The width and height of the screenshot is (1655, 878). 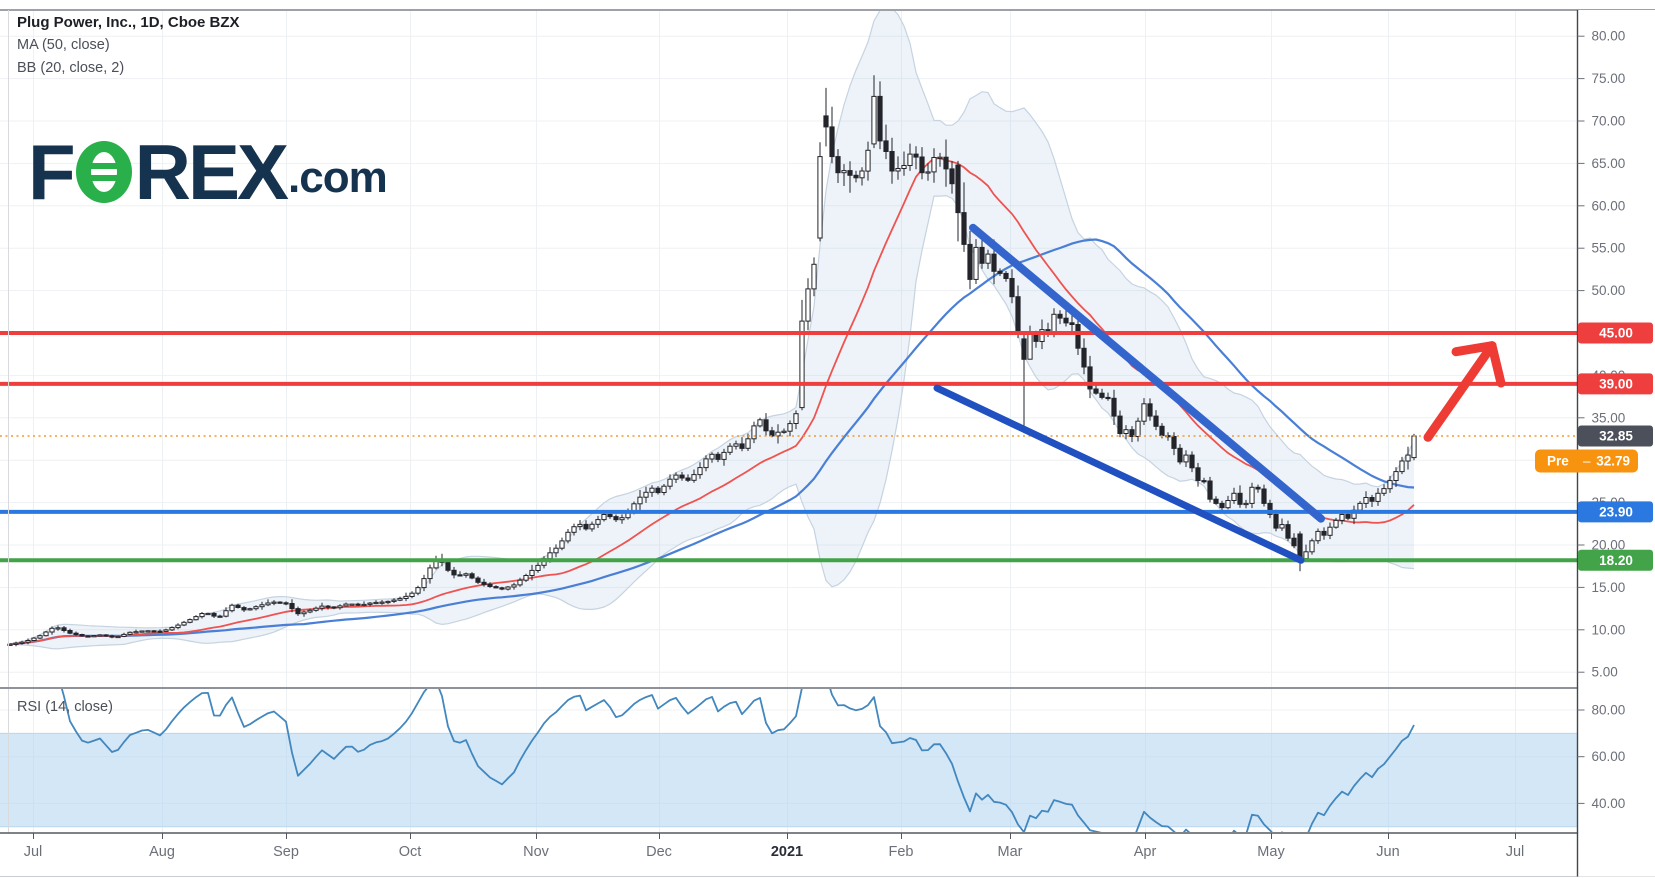 What do you see at coordinates (1464, 391) in the screenshot?
I see `breakout-arrow` at bounding box center [1464, 391].